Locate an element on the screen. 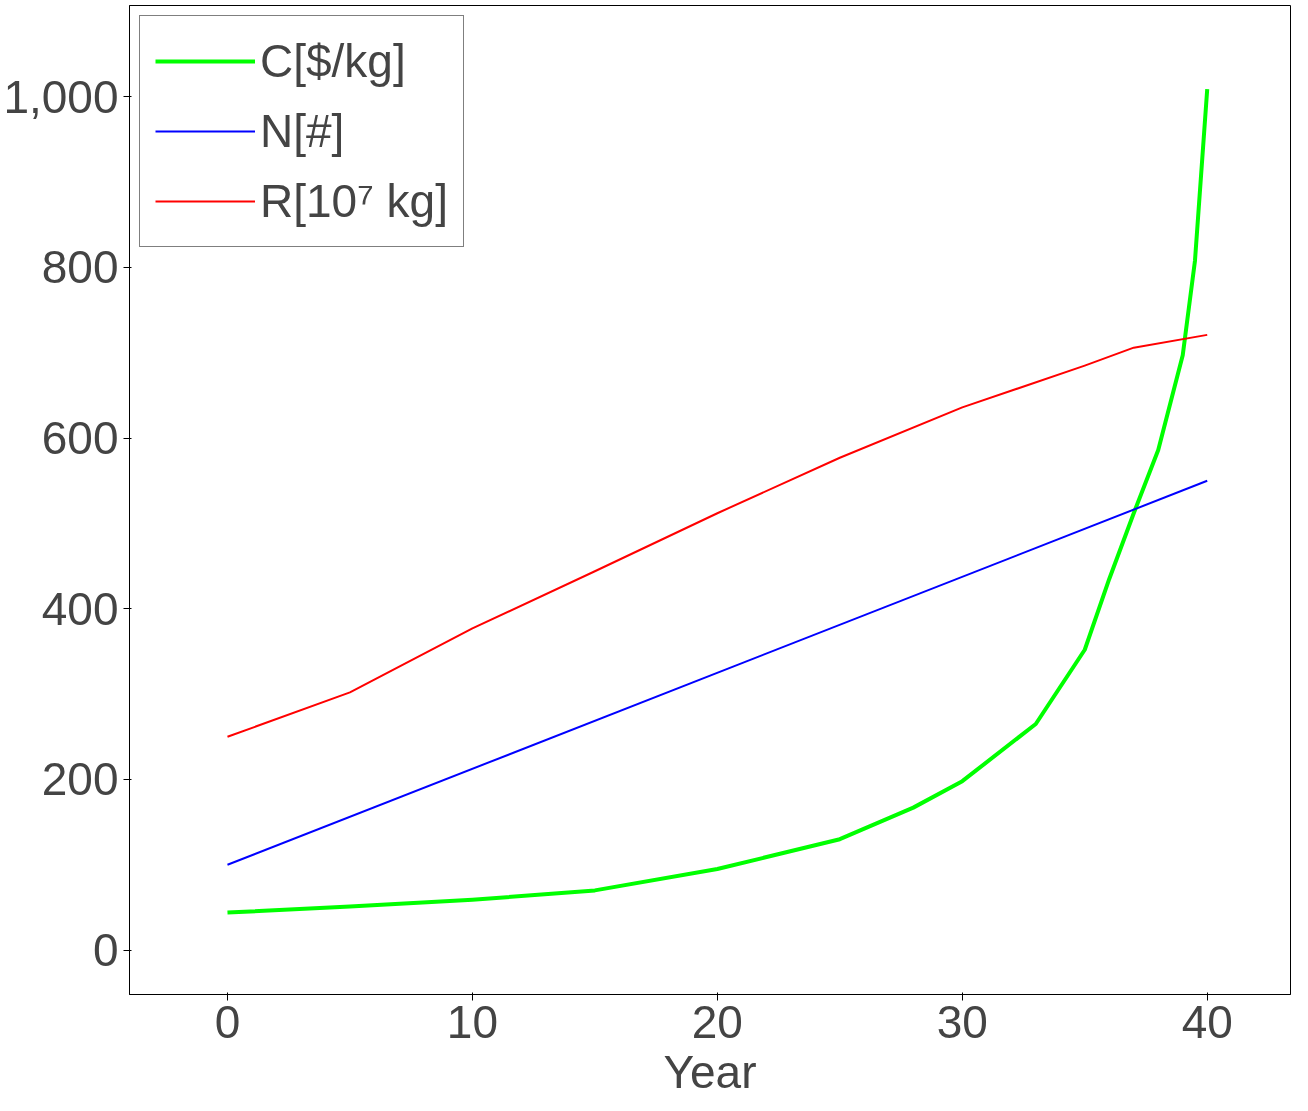  x-tick-label: 20 is located at coordinates (717, 1021).